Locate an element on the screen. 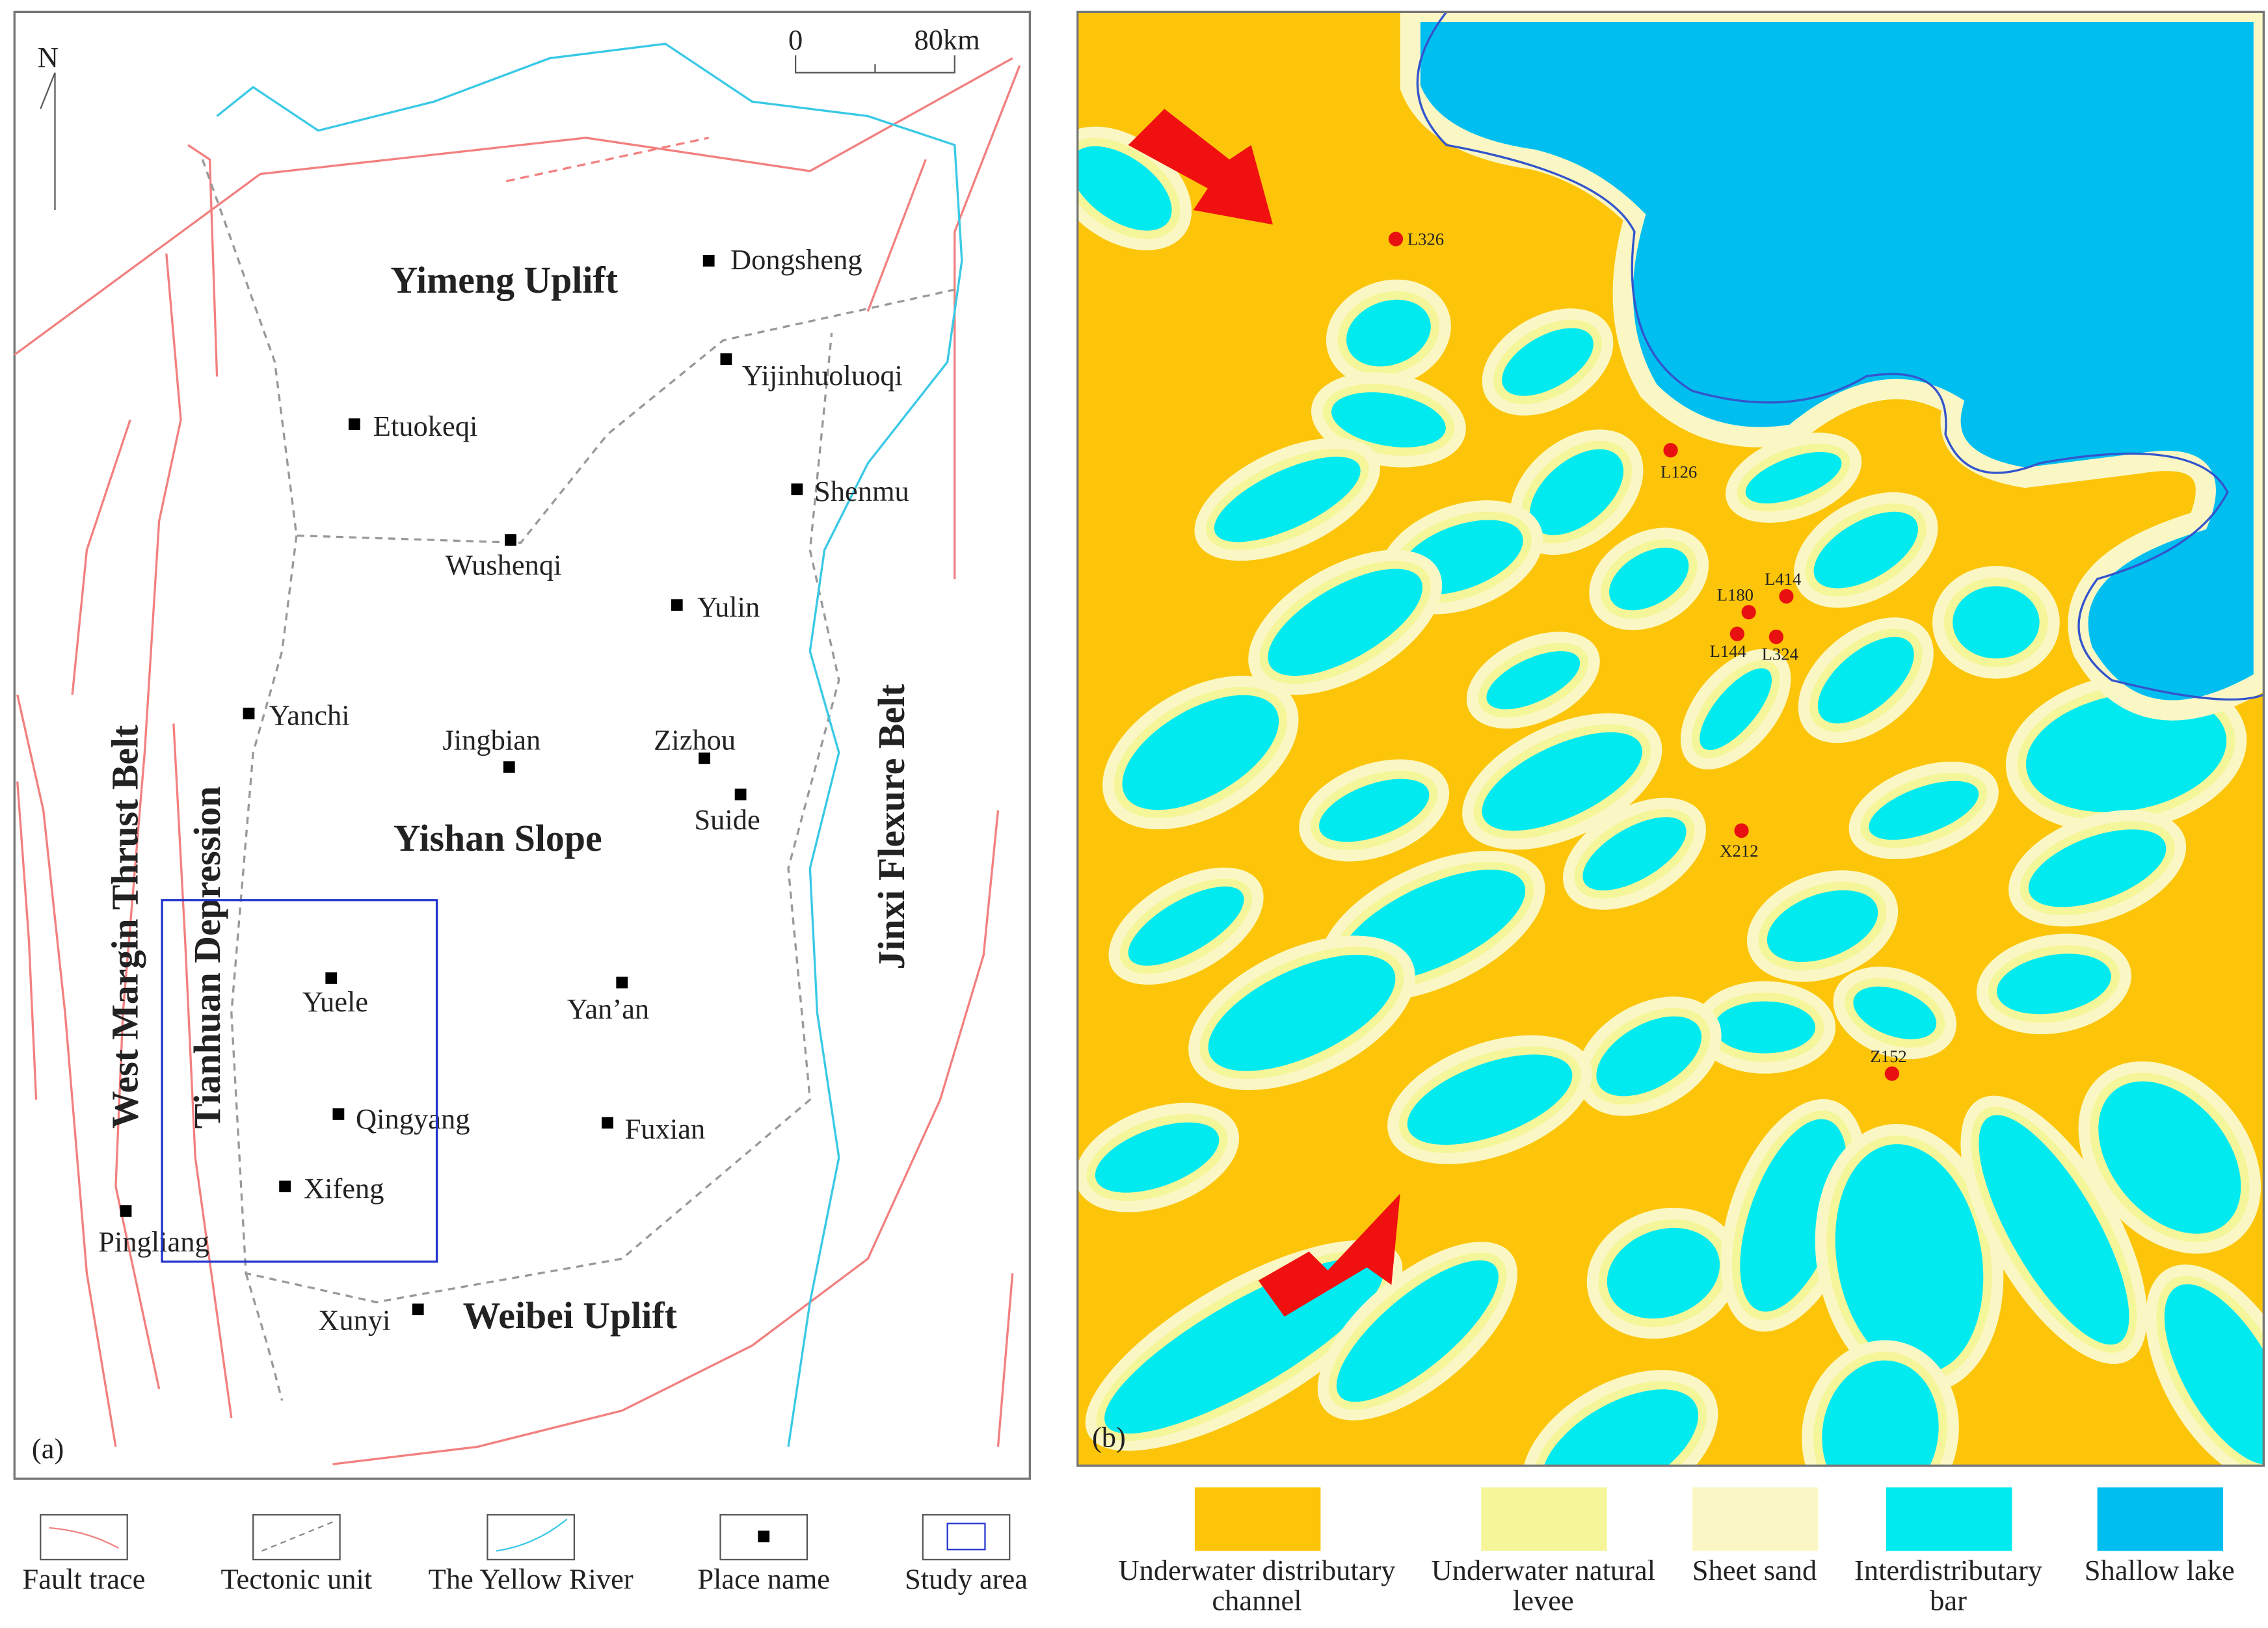 This screenshot has height=1628, width=2268. unit-label: Yishan Slope is located at coordinates (498, 838).